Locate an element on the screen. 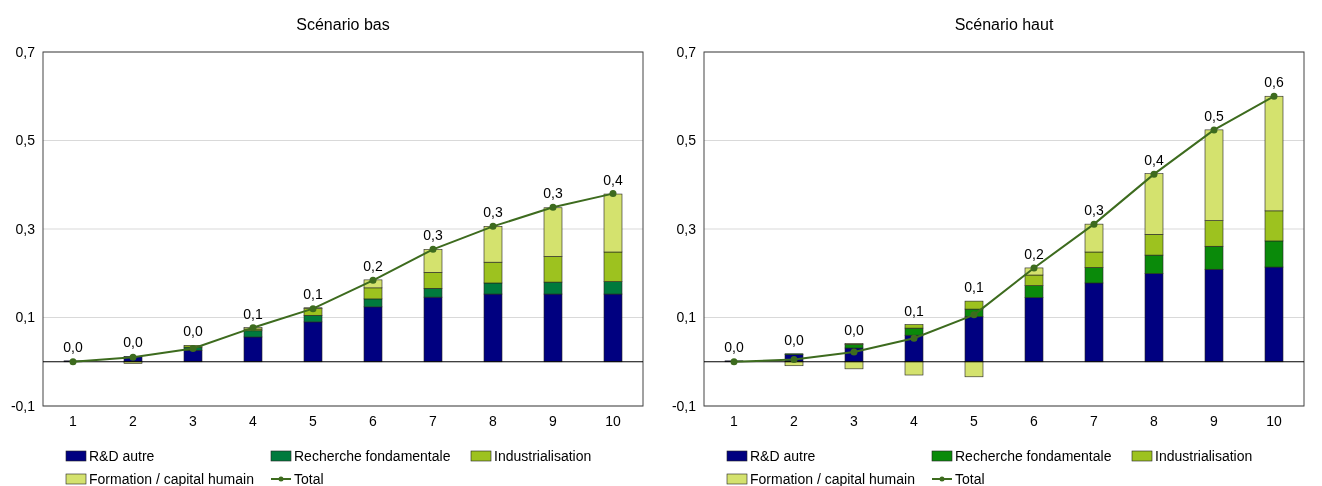  chart-title: Scénario haut is located at coordinates (1004, 24).